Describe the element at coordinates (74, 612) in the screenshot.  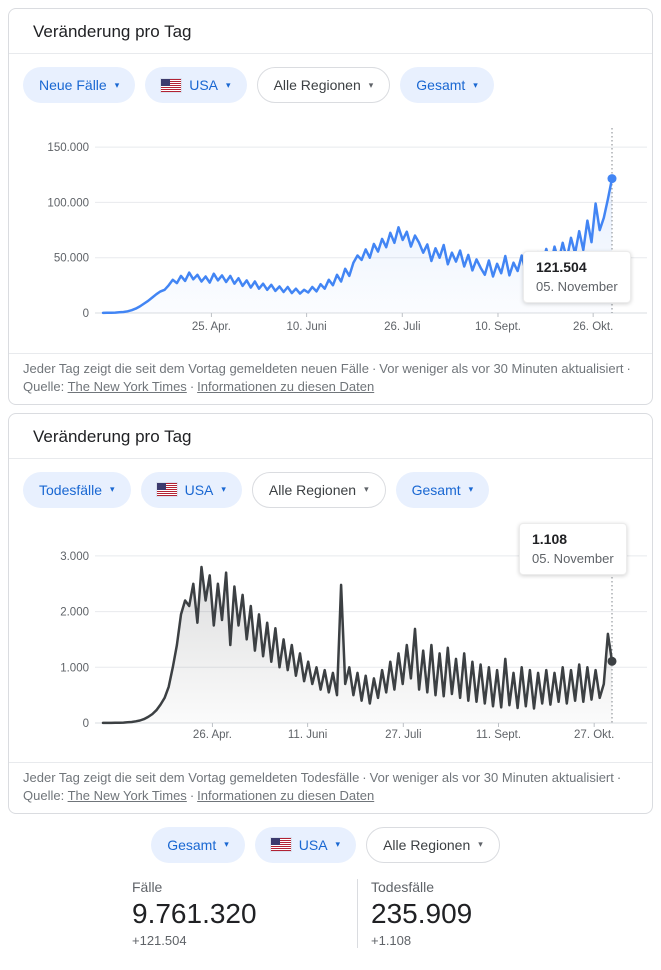
I see `svg-text: 2.000` at that location.